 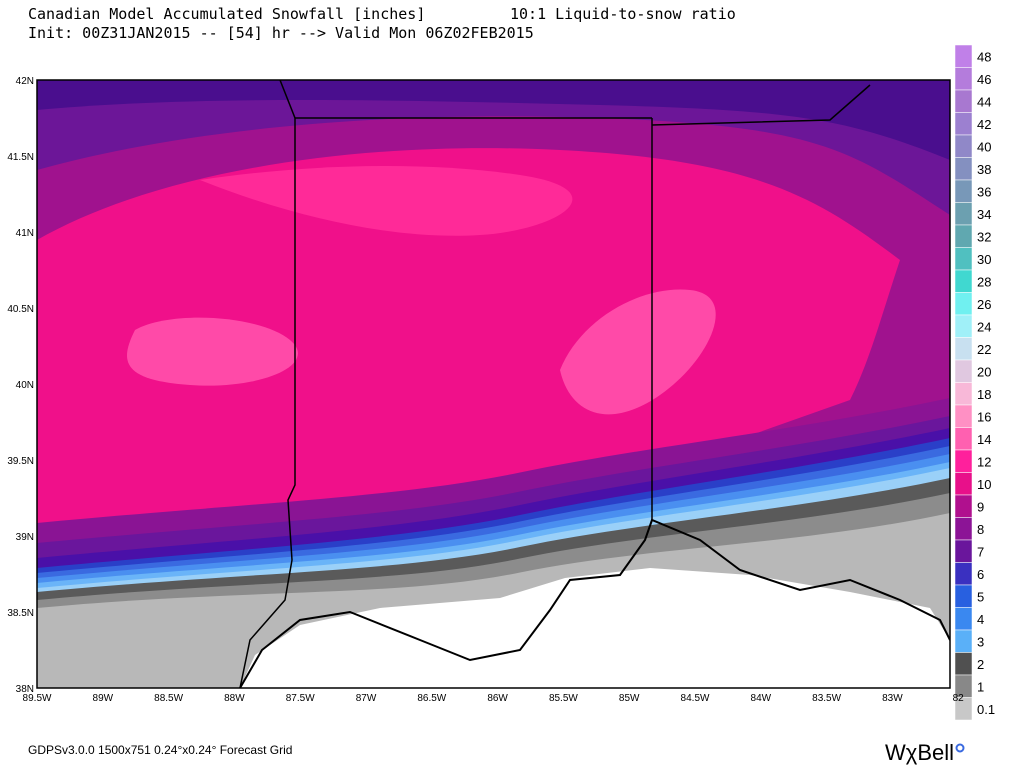 What do you see at coordinates (300, 698) in the screenshot?
I see `lon-label: 87.5W` at bounding box center [300, 698].